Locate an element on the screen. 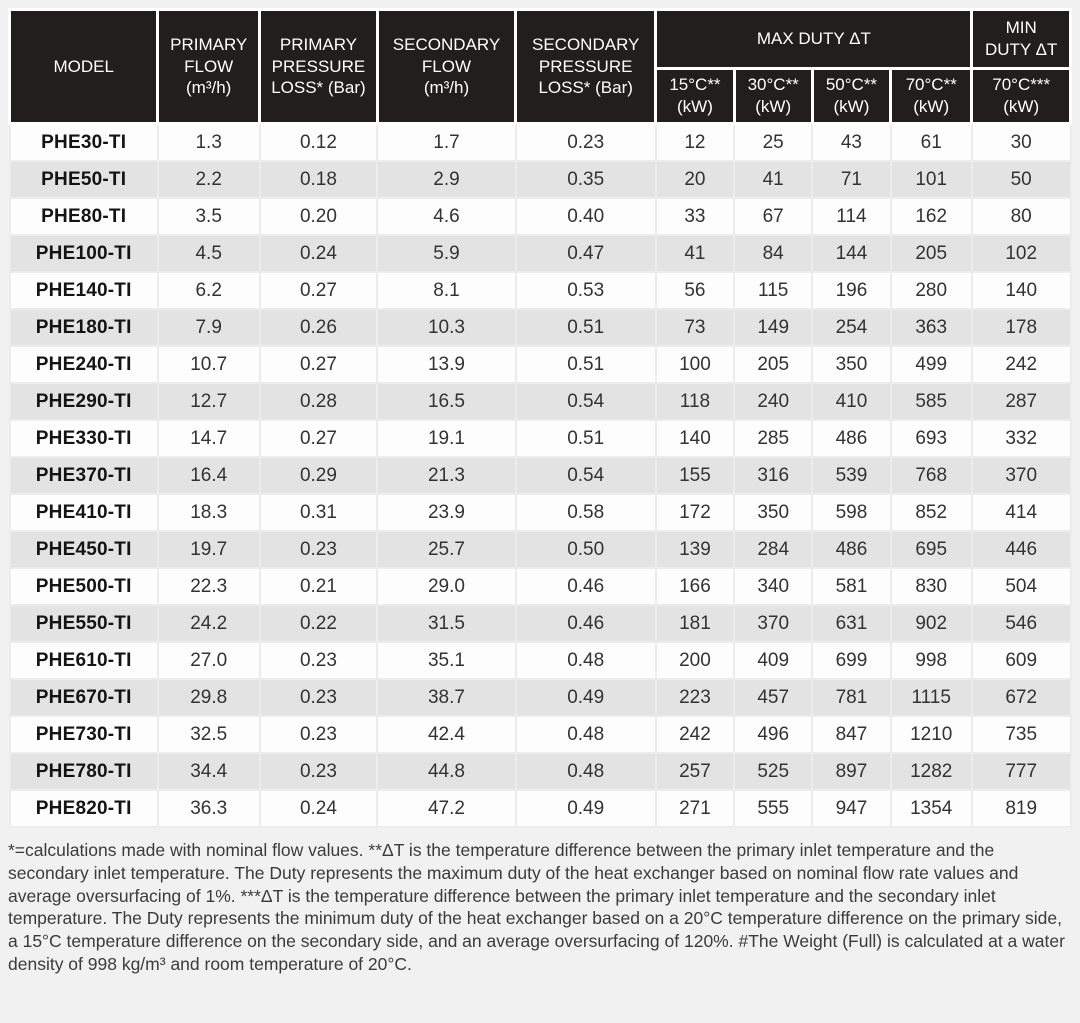  cell-primary-flow: 7.9 is located at coordinates (208, 327).